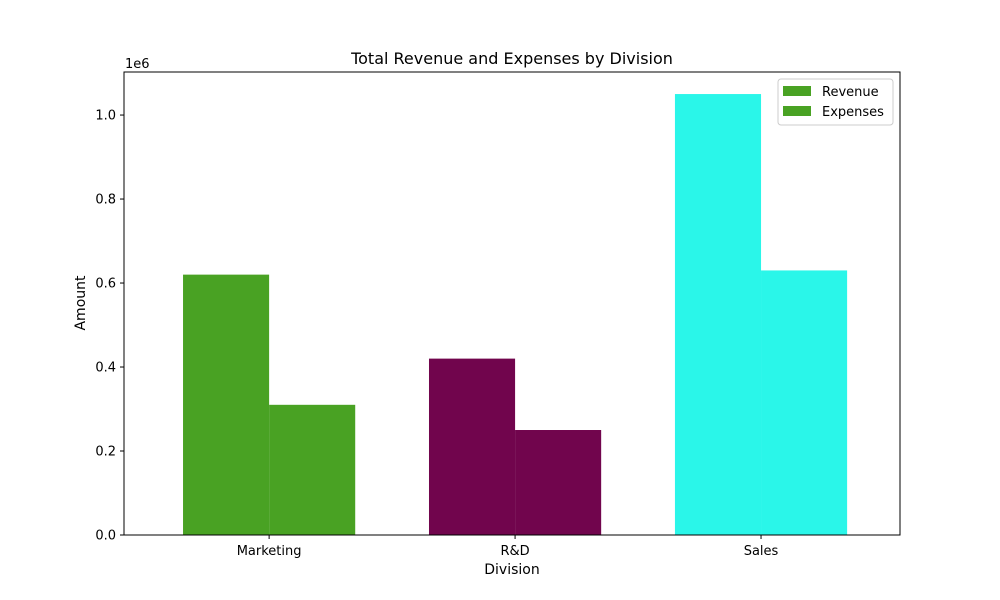 The height and width of the screenshot is (600, 1000). I want to click on y-tick-label: 0.6, so click(105, 284).